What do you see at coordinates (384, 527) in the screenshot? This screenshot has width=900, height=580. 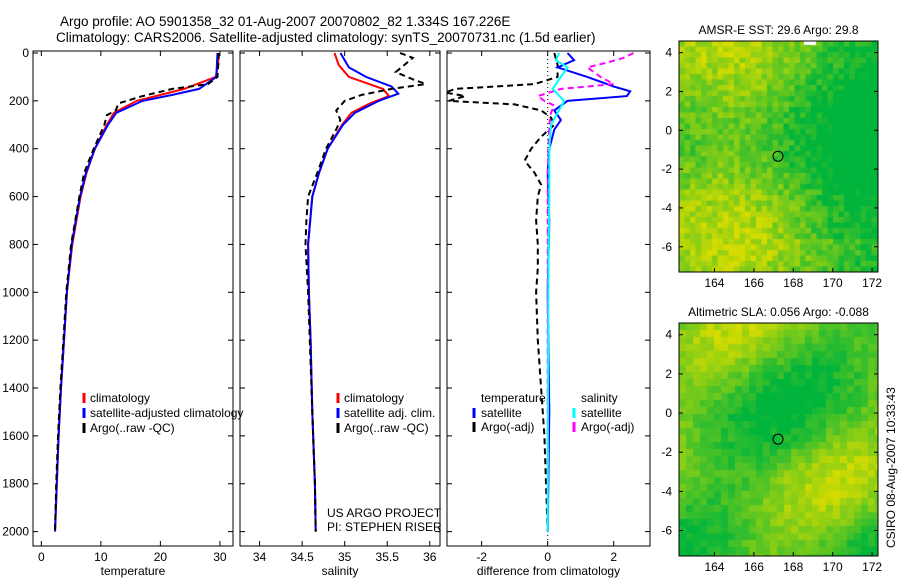 I see `credit-pi: PI: STEPHEN RISER` at bounding box center [384, 527].